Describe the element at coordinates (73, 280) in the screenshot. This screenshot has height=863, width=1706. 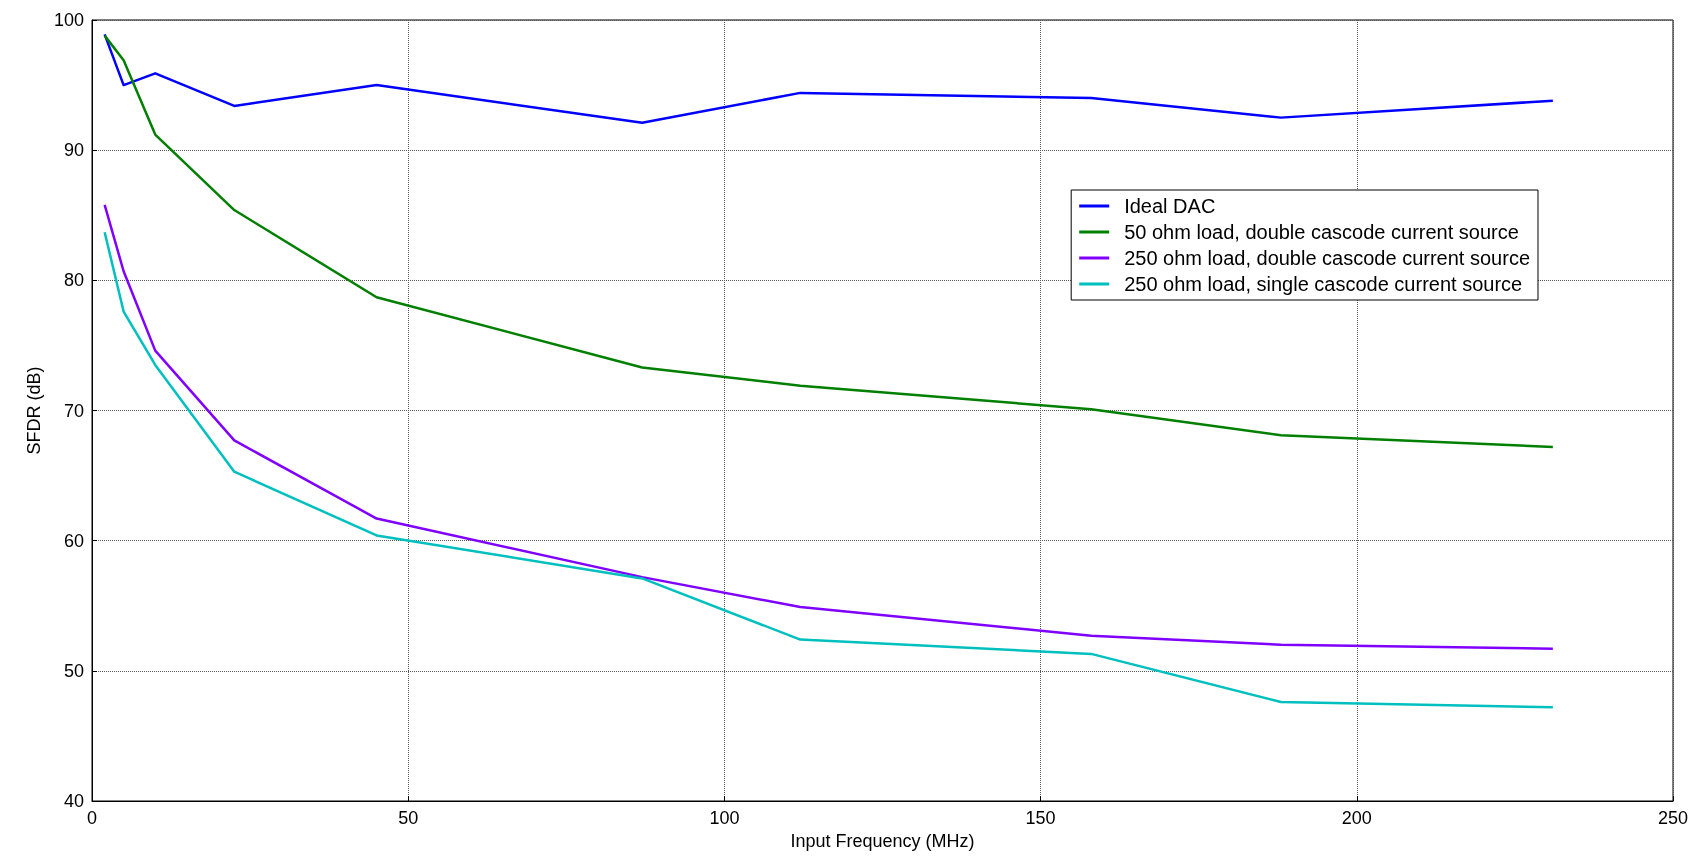
I see `y-tick-label: 80` at that location.